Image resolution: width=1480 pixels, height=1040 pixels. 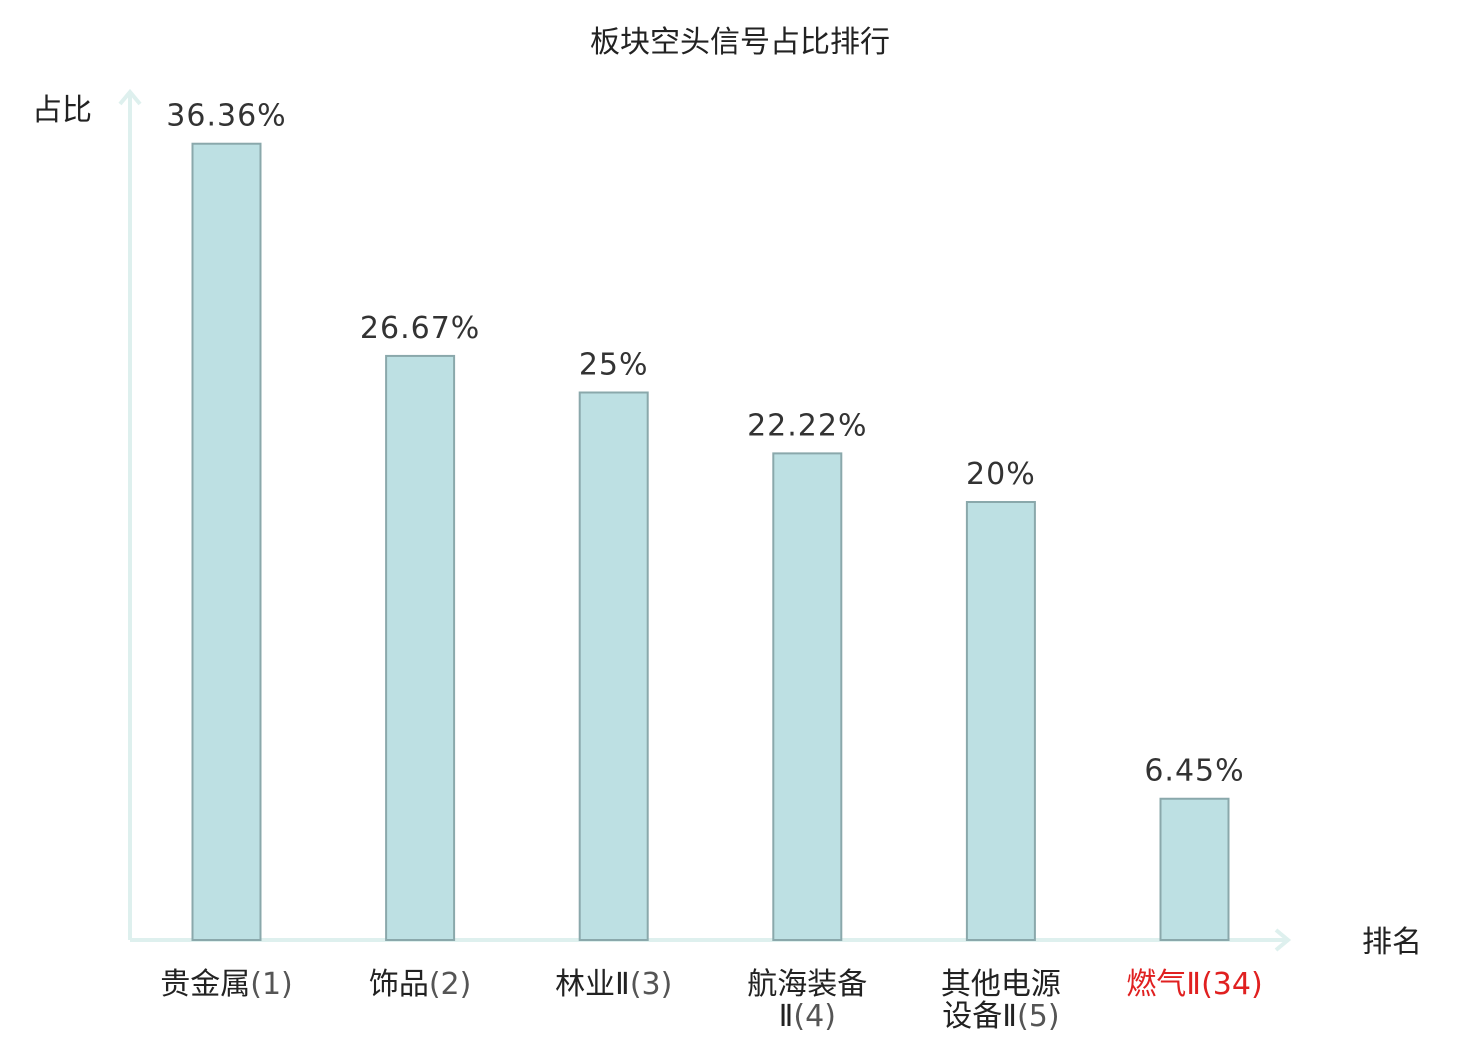 I want to click on category-rank: (2), so click(x=450, y=984).